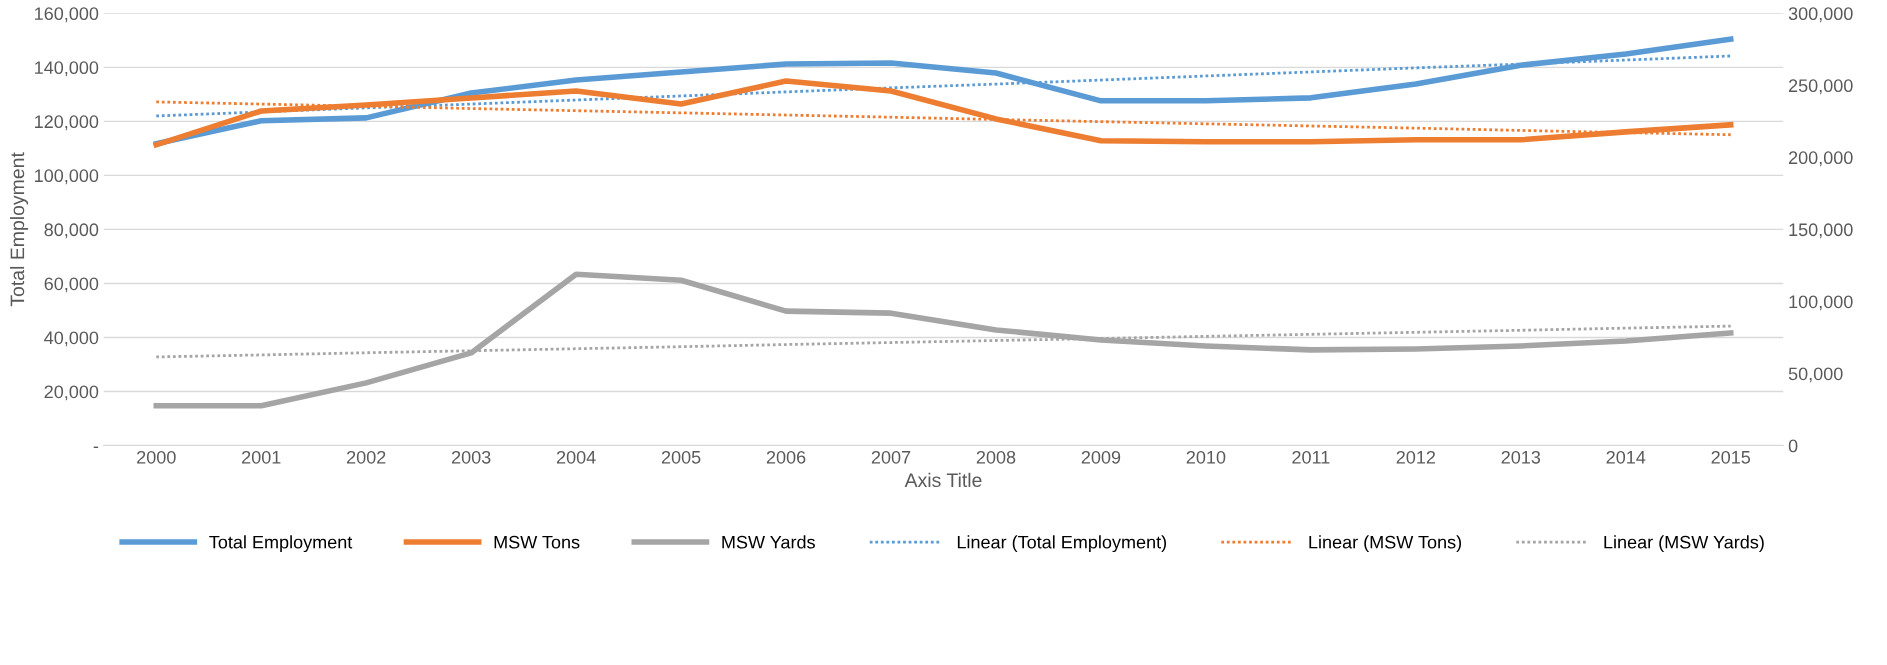 The width and height of the screenshot is (1887, 665). What do you see at coordinates (19, 229) in the screenshot?
I see `y-axis-title: Total Employment` at bounding box center [19, 229].